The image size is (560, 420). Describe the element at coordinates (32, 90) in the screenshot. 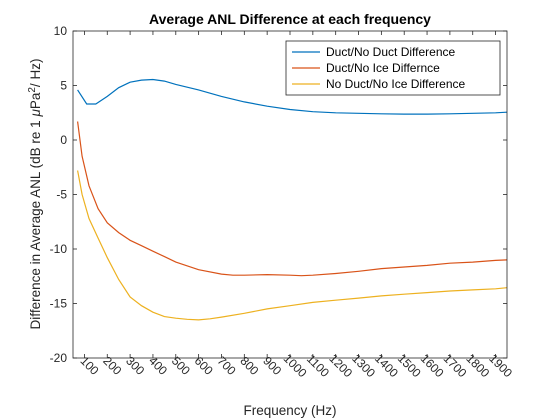

I see `y-axis-label-superscript: 2` at that location.